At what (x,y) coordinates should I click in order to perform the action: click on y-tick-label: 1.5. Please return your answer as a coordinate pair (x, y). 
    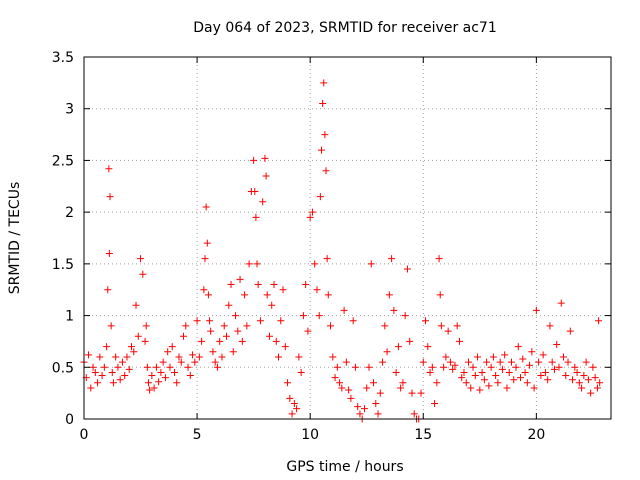
    Looking at the image, I should click on (63, 265).